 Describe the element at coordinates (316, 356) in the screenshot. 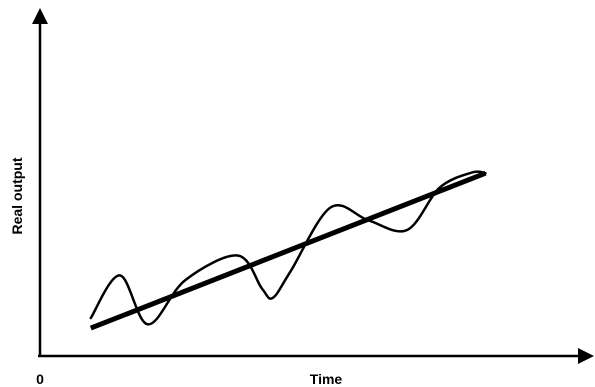

I see `x-axis` at that location.